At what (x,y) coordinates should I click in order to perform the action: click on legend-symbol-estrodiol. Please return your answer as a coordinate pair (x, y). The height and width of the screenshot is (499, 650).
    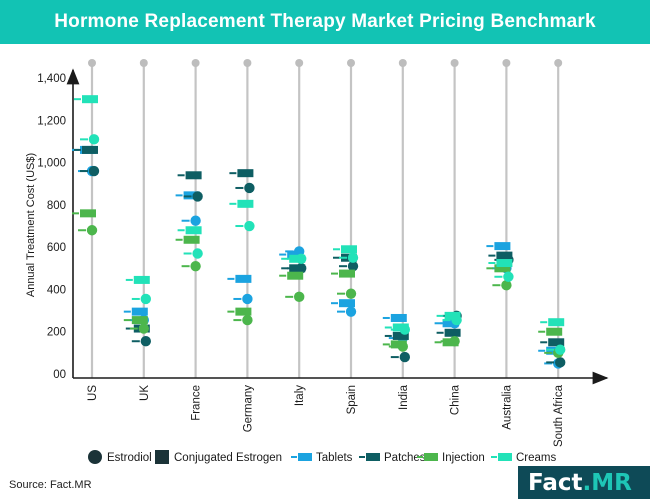
    Looking at the image, I should click on (95, 457).